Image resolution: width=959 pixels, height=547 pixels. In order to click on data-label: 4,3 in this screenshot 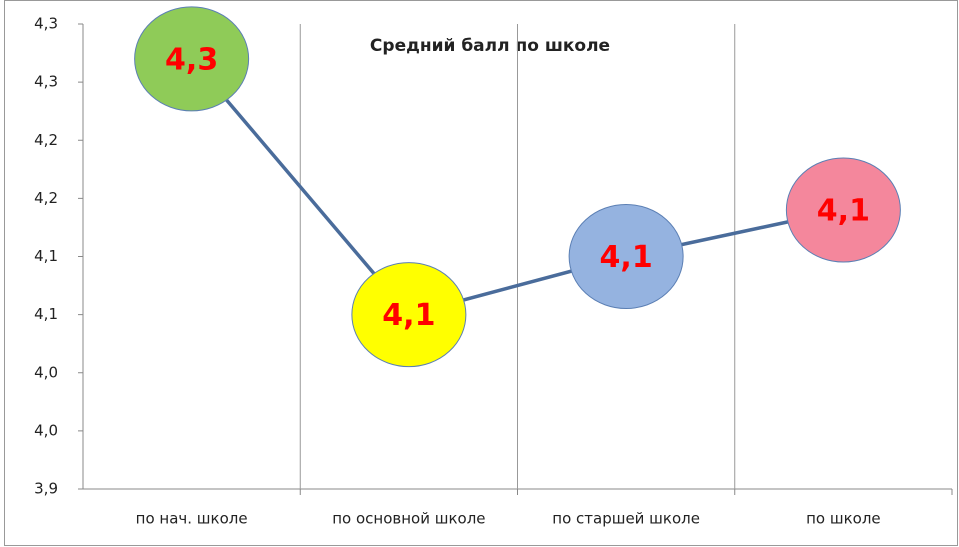, I will do `click(191, 59)`.